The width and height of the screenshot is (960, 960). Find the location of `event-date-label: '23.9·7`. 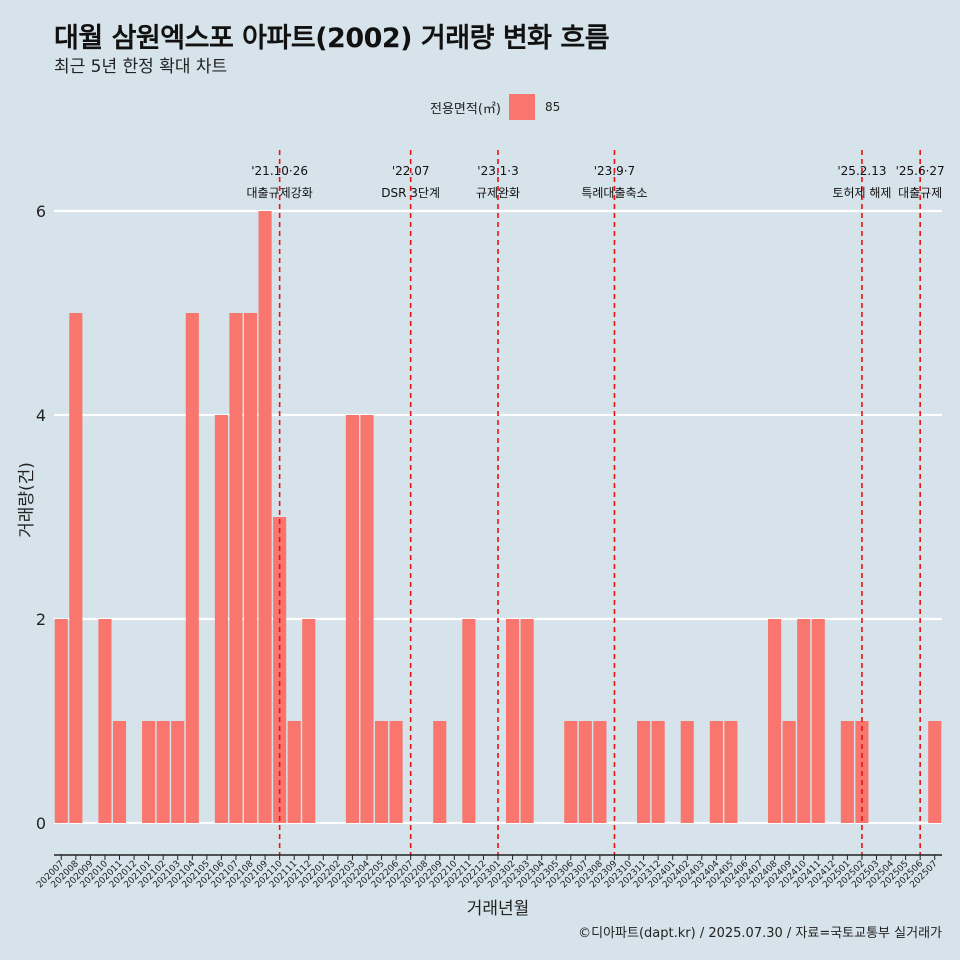

event-date-label: '23.9·7 is located at coordinates (614, 171).